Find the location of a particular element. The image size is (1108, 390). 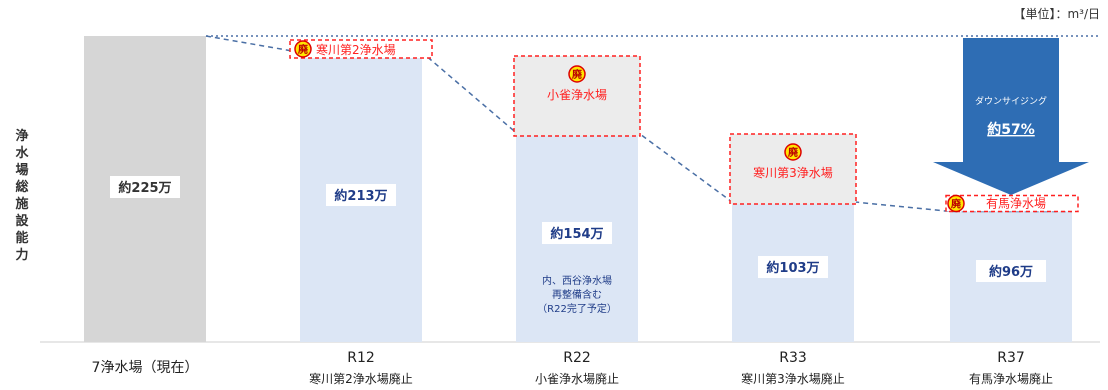

x-tick-label: 7浄水場（現在） is located at coordinates (145, 368).